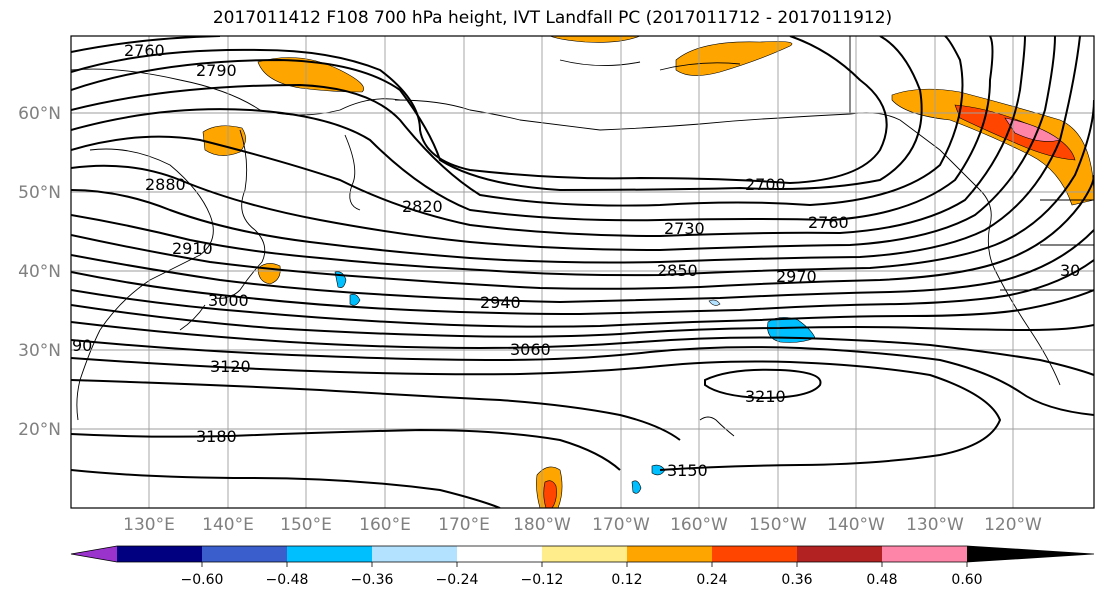  What do you see at coordinates (422, 206) in the screenshot?
I see `contour-label: 2820` at bounding box center [422, 206].